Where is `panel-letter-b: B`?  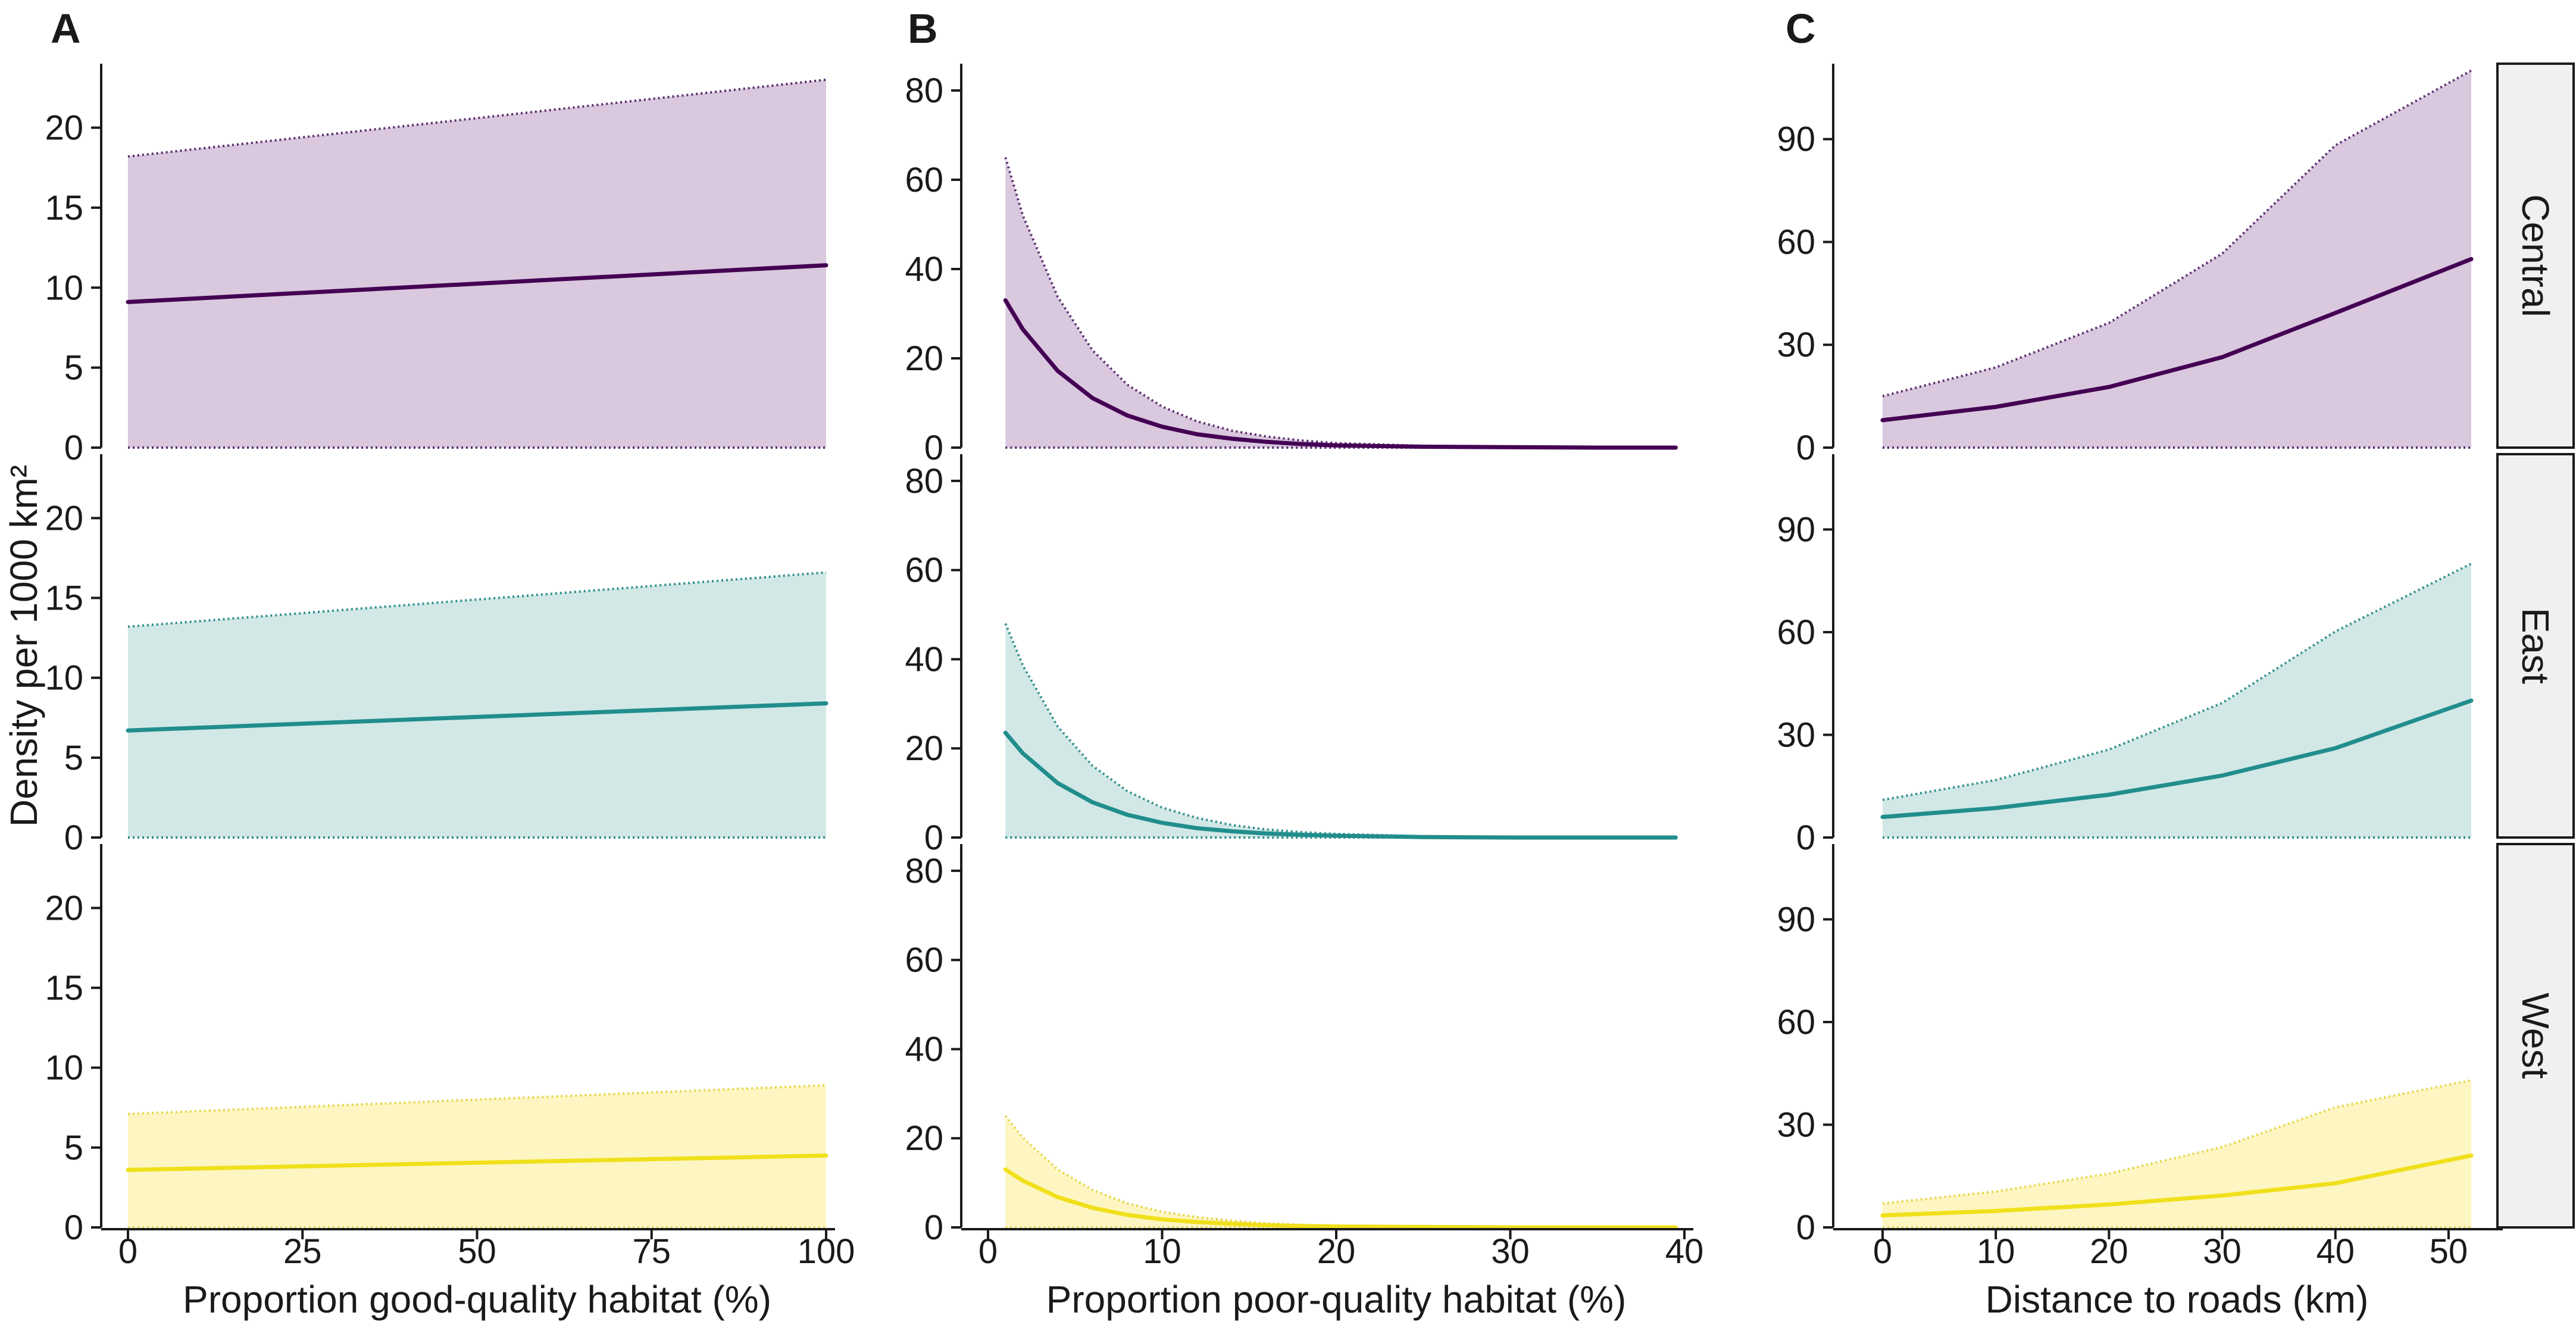
panel-letter-b: B is located at coordinates (923, 28).